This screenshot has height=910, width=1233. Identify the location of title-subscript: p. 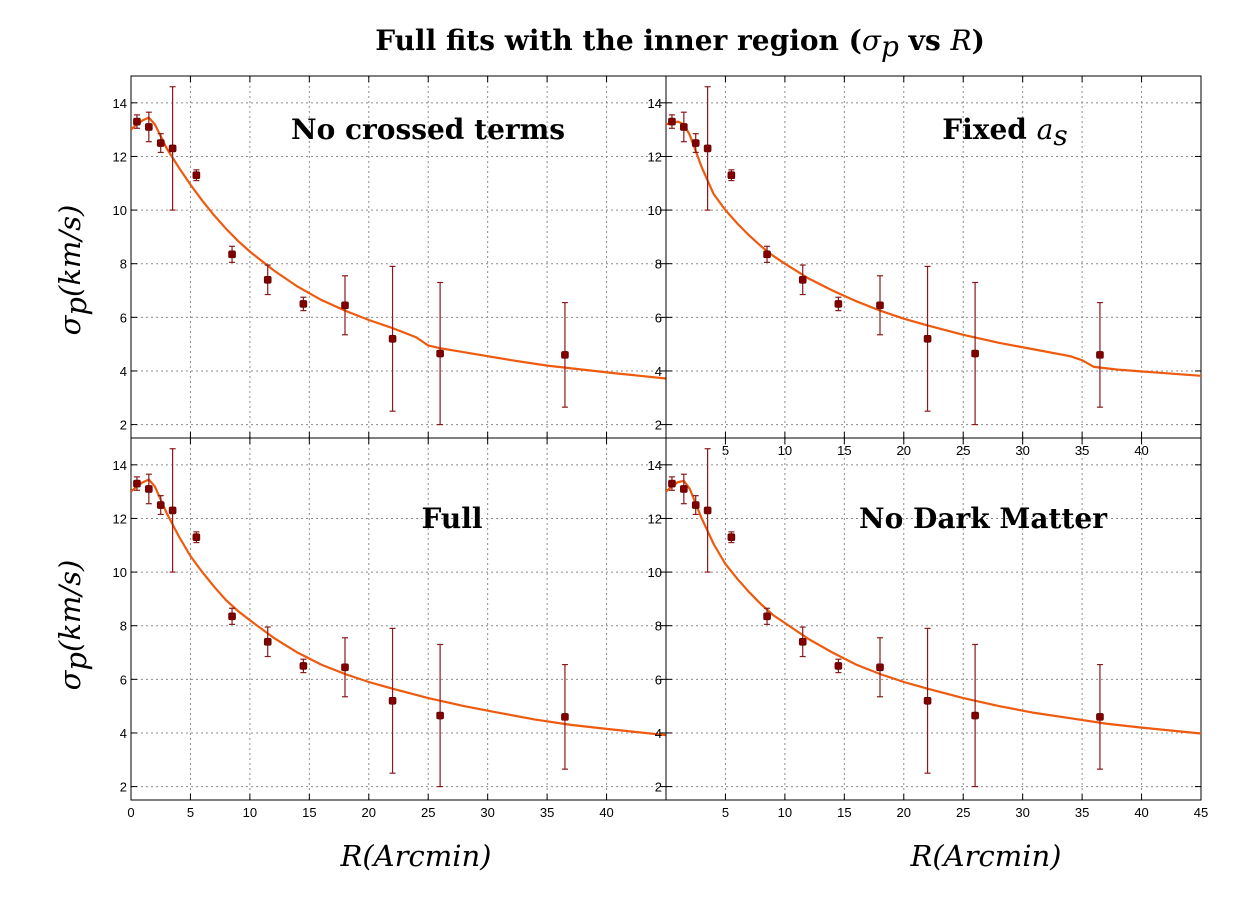
(890, 46).